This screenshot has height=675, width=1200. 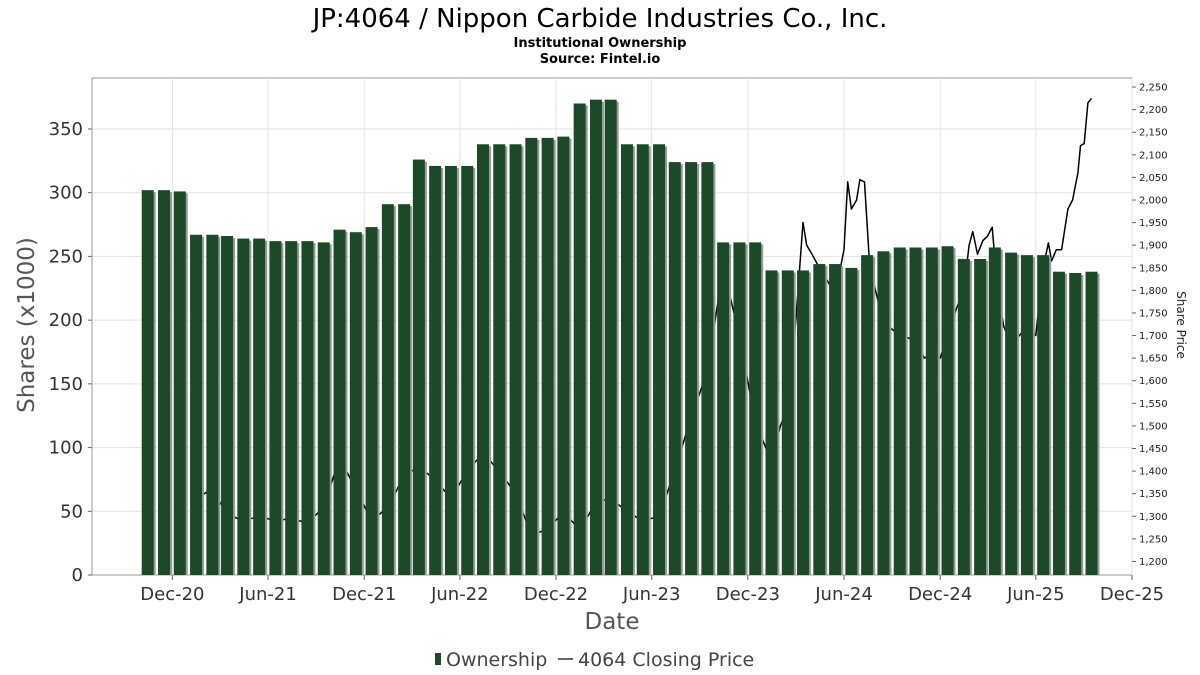 What do you see at coordinates (1153, 291) in the screenshot?
I see `y2-tick-label: 1,800` at bounding box center [1153, 291].